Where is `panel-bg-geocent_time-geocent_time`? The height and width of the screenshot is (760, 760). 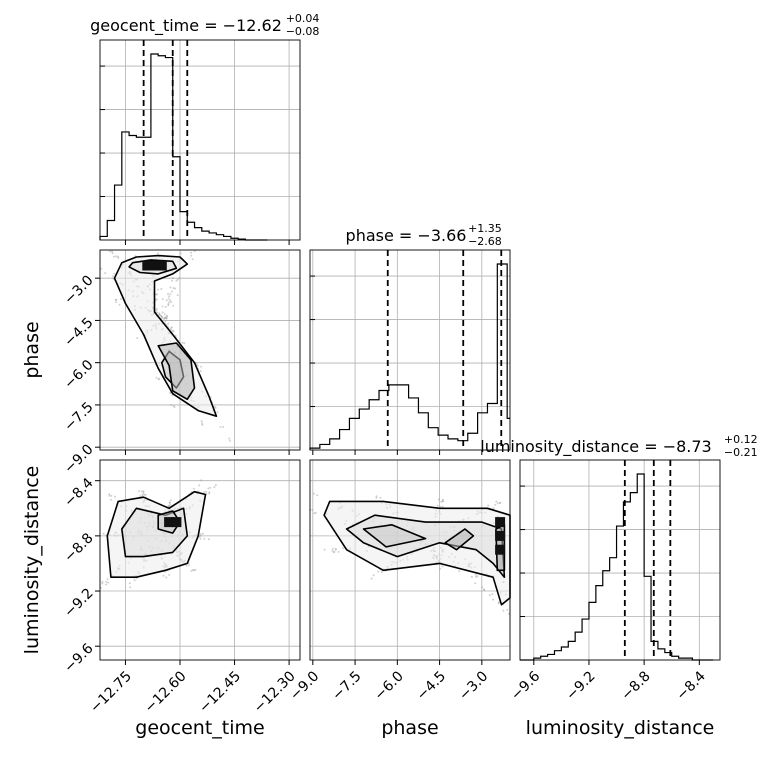
panel-bg-geocent_time-geocent_time is located at coordinates (200, 140).